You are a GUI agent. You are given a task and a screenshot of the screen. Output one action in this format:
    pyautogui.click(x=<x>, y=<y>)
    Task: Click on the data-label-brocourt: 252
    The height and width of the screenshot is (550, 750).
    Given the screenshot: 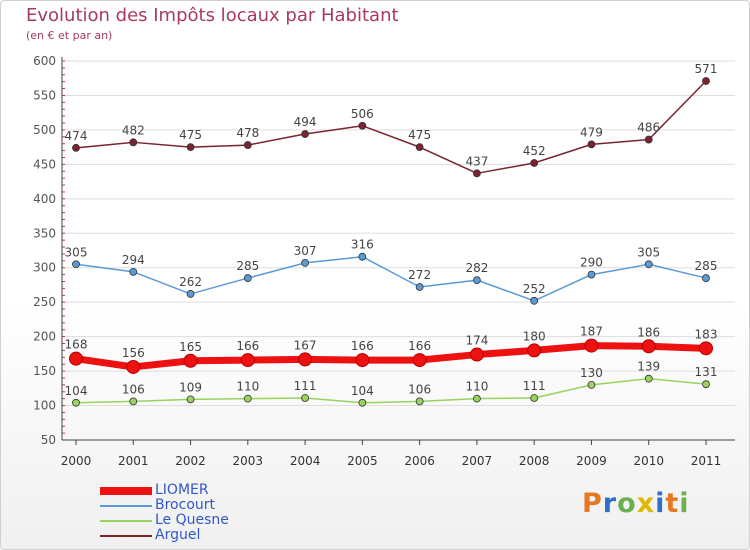 What is the action you would take?
    pyautogui.click(x=534, y=289)
    